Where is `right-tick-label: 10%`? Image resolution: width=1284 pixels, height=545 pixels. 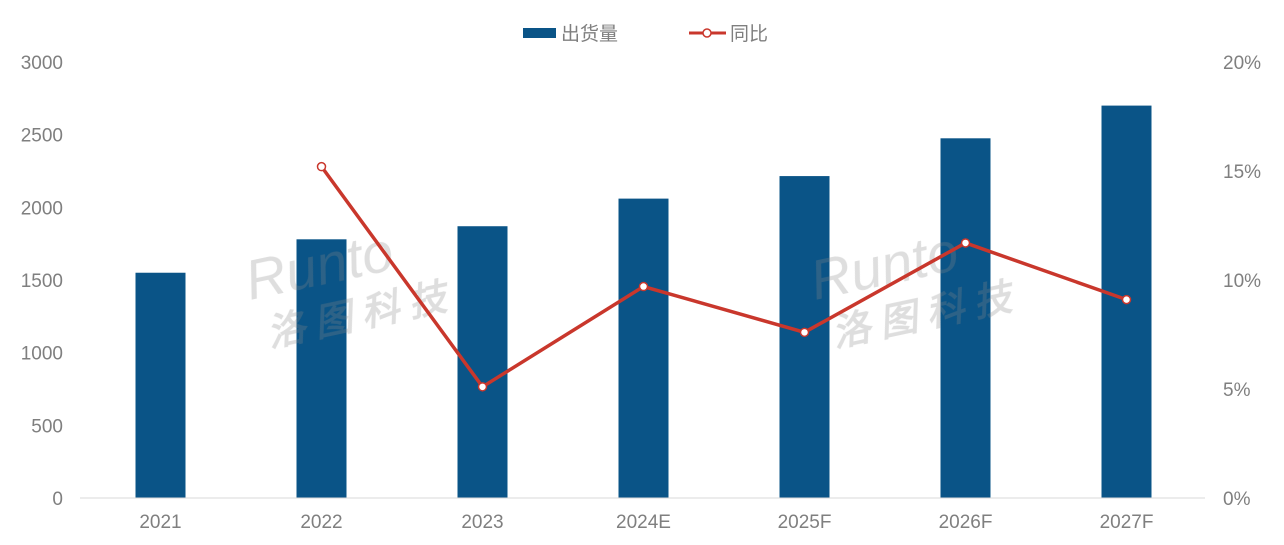
right-tick-label: 10% is located at coordinates (1242, 281).